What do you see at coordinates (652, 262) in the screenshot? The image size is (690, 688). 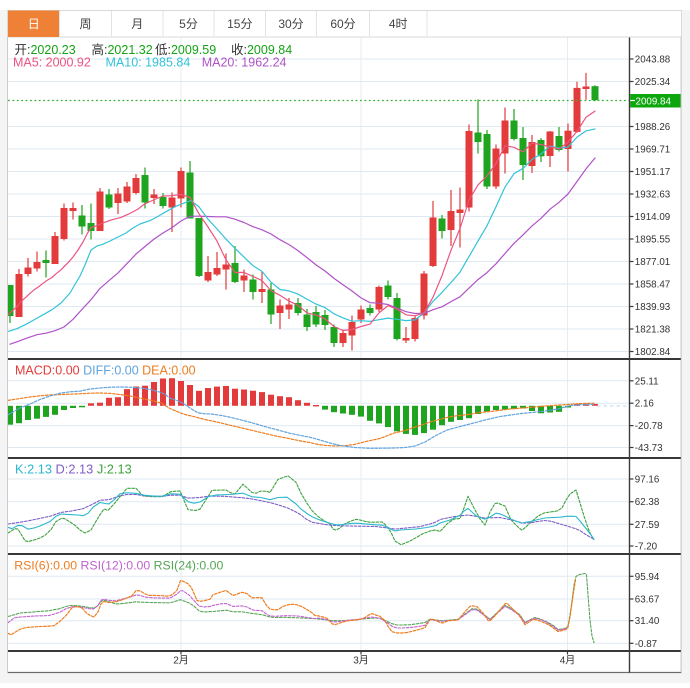 I see `svg-text: 1877.01` at bounding box center [652, 262].